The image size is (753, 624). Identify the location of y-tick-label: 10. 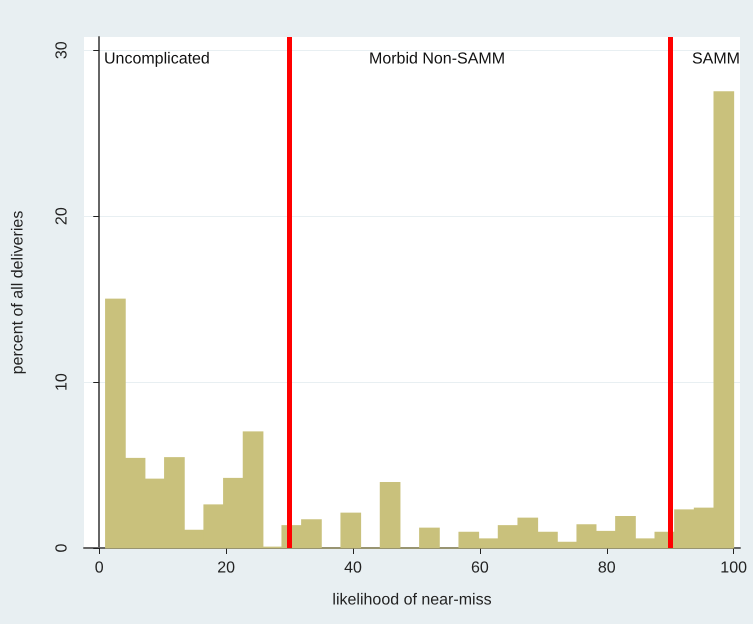
(62, 382).